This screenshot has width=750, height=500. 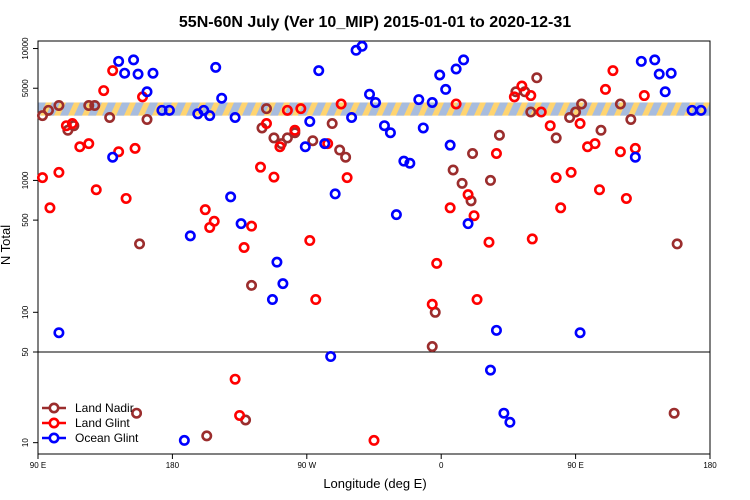 What do you see at coordinates (25, 351) in the screenshot?
I see `y-tick-label: 50` at bounding box center [25, 351].